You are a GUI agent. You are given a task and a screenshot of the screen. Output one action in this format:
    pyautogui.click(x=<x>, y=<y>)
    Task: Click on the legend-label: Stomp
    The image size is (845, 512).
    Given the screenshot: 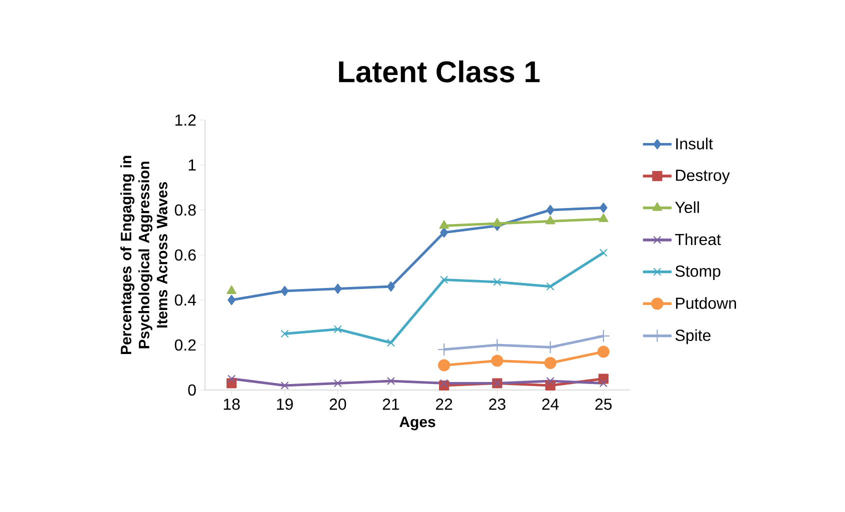 What is the action you would take?
    pyautogui.click(x=697, y=272)
    